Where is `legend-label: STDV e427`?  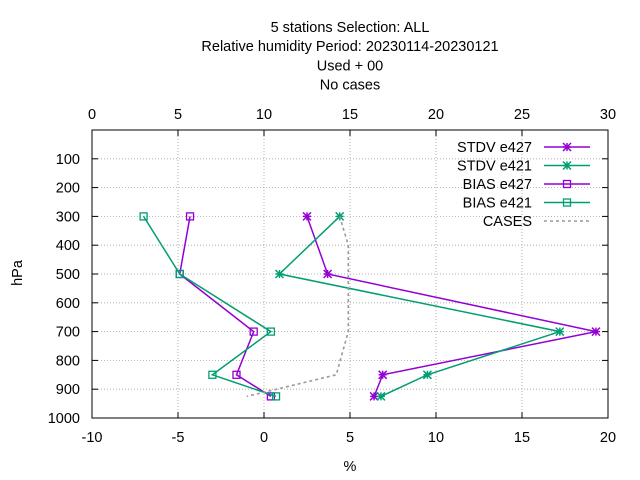 legend-label: STDV e427 is located at coordinates (494, 148).